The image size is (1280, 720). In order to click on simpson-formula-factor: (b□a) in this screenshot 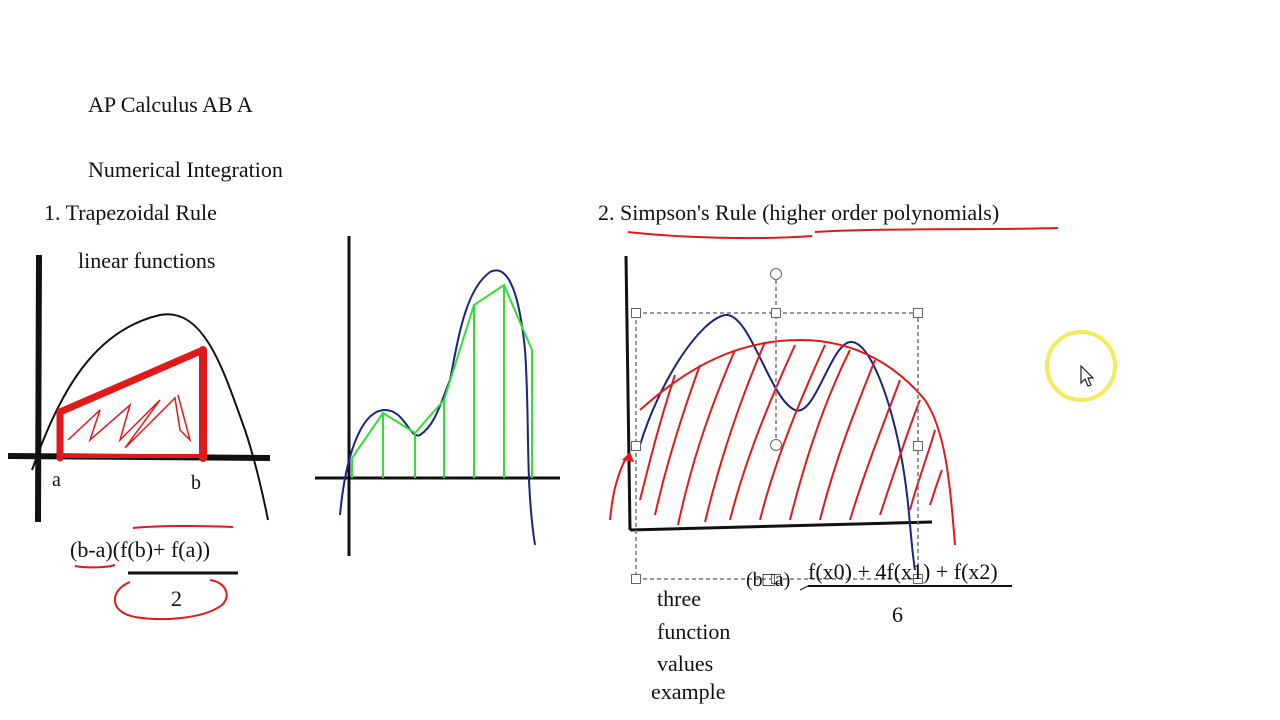, I will do `click(768, 580)`.